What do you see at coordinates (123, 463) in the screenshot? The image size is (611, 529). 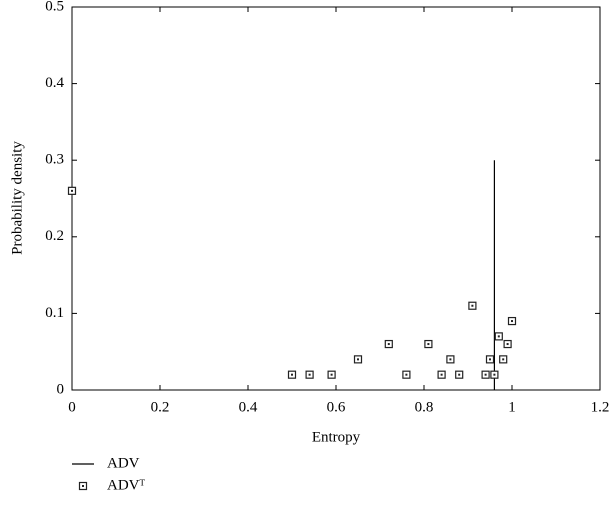 I see `legend-label: ADV` at bounding box center [123, 463].